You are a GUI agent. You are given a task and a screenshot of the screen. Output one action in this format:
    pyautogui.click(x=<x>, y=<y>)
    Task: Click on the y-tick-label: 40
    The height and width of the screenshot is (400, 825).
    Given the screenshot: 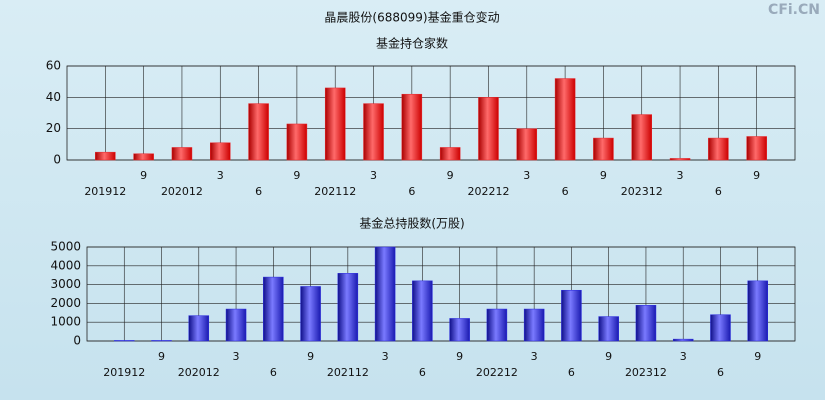 What is the action you would take?
    pyautogui.click(x=53, y=97)
    